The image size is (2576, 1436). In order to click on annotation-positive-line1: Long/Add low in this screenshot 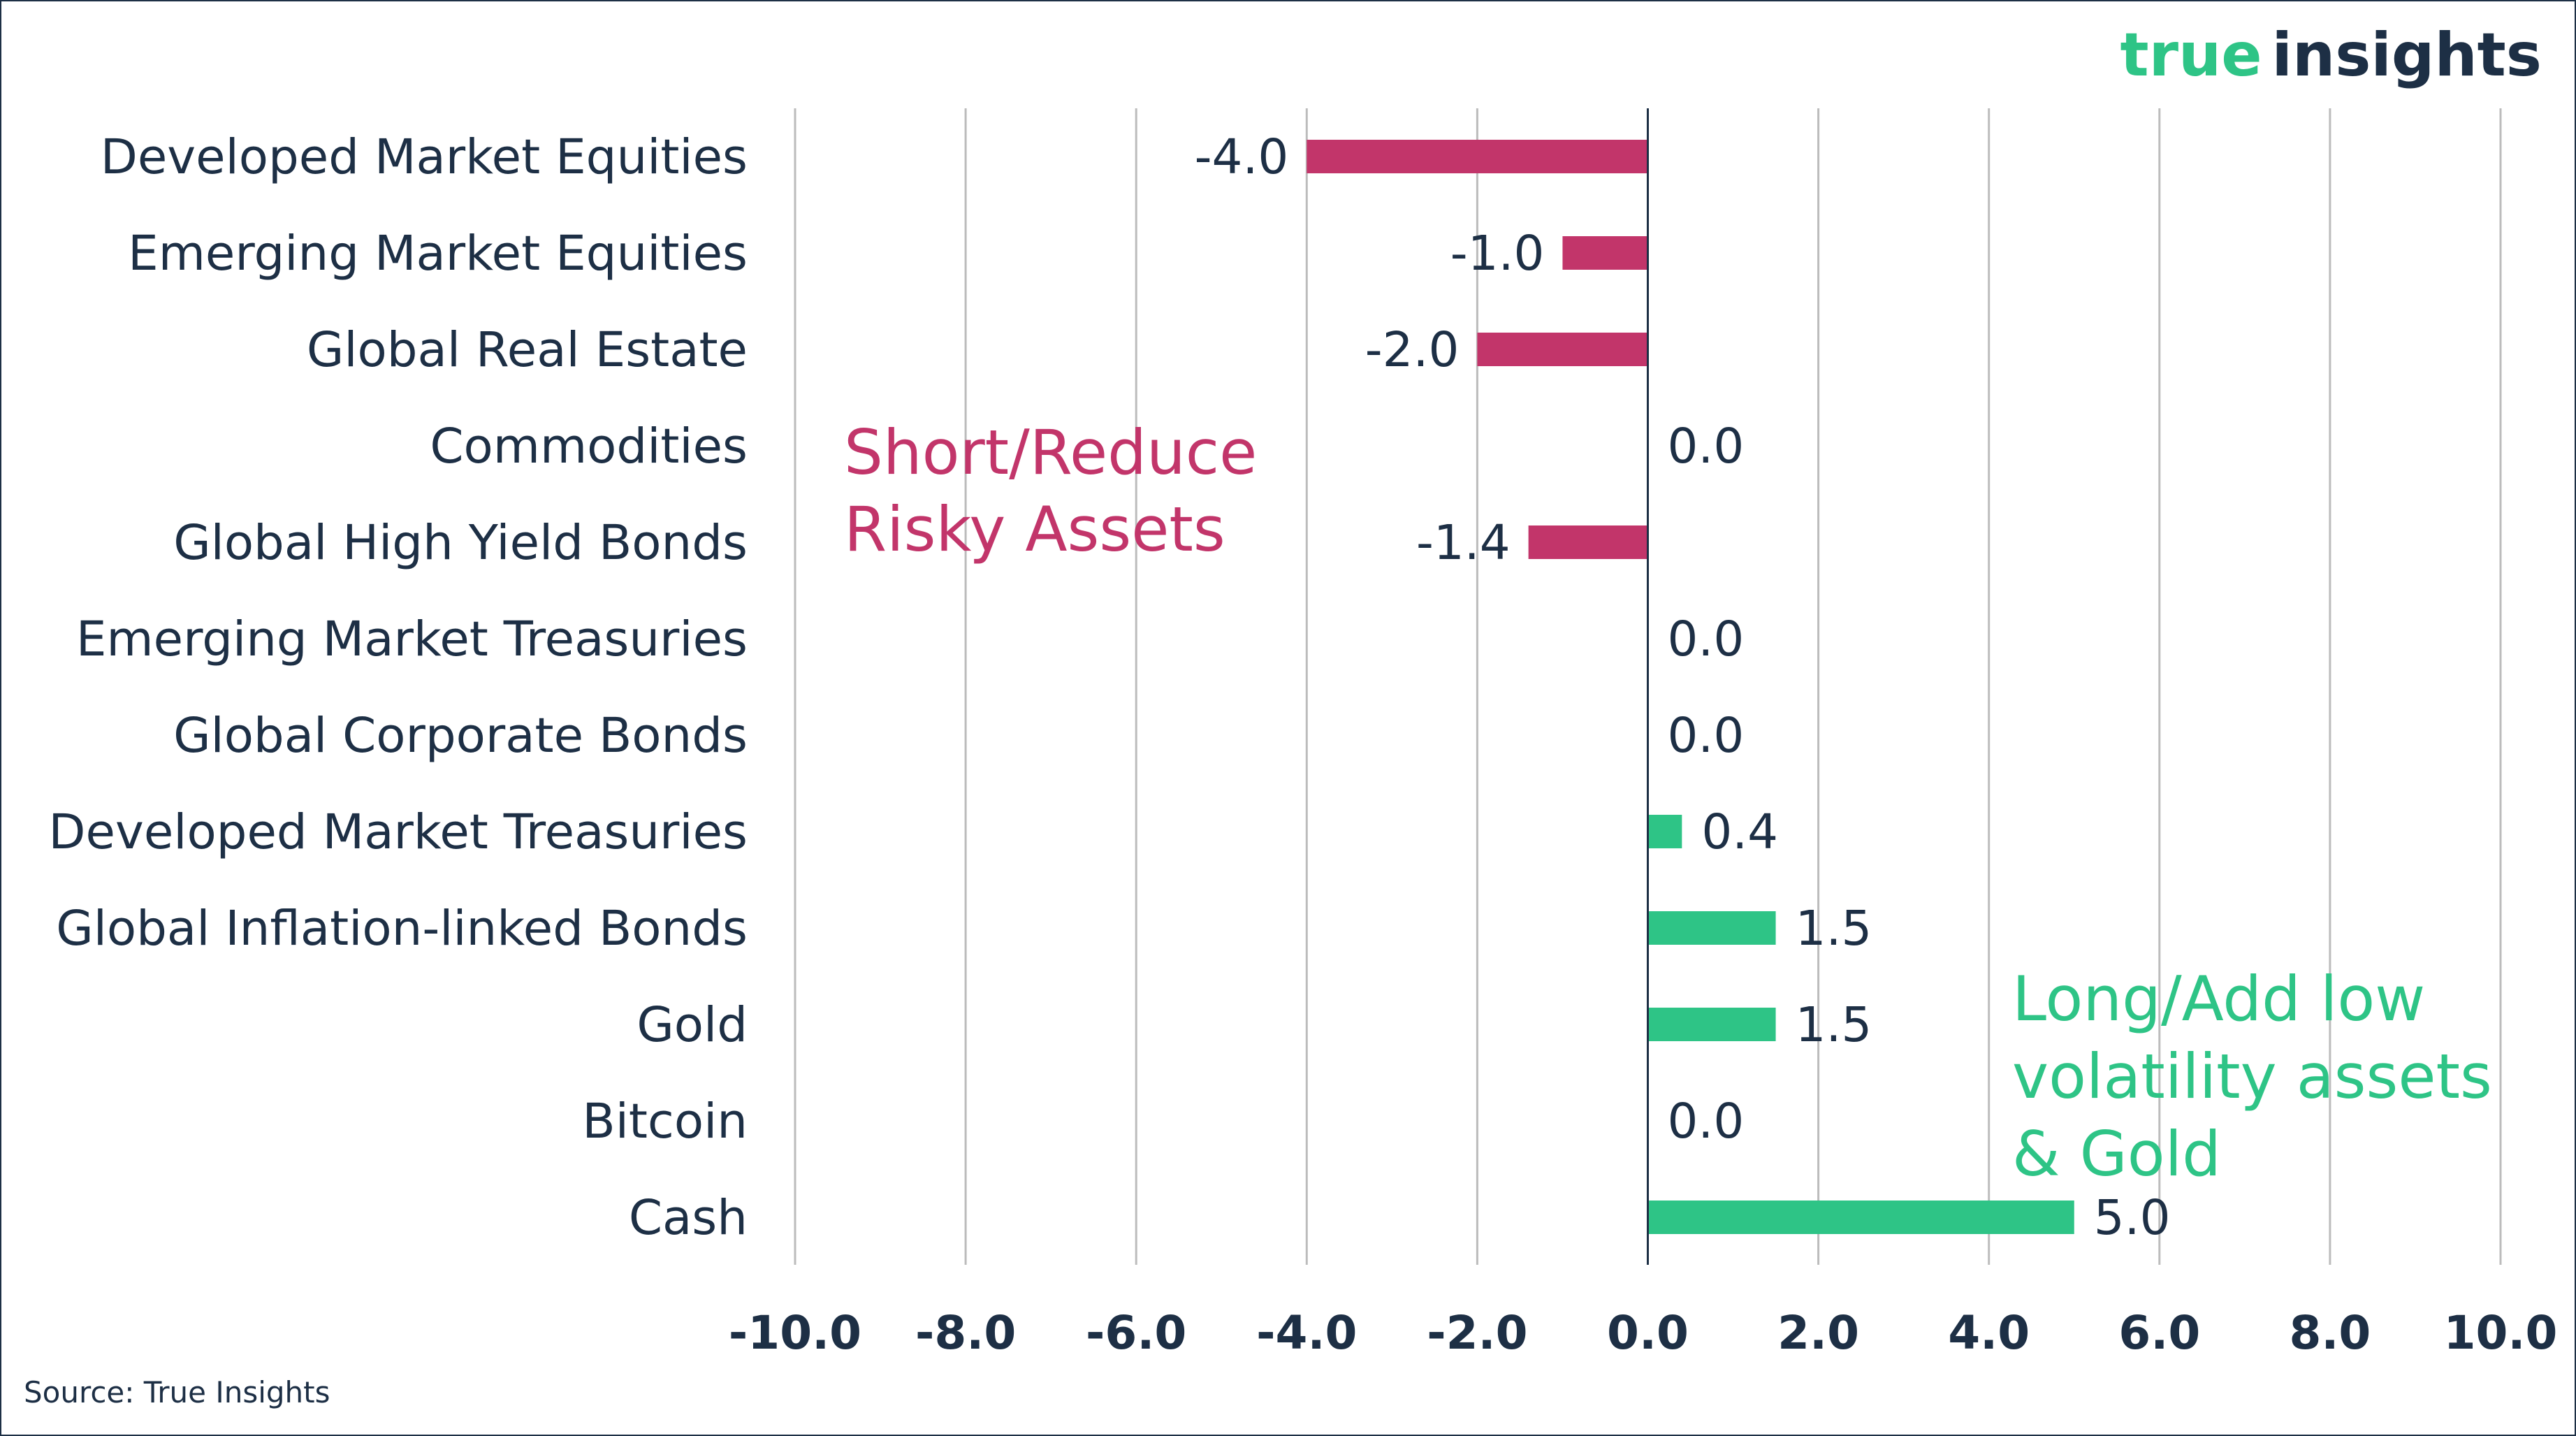, I will do `click(2218, 999)`.